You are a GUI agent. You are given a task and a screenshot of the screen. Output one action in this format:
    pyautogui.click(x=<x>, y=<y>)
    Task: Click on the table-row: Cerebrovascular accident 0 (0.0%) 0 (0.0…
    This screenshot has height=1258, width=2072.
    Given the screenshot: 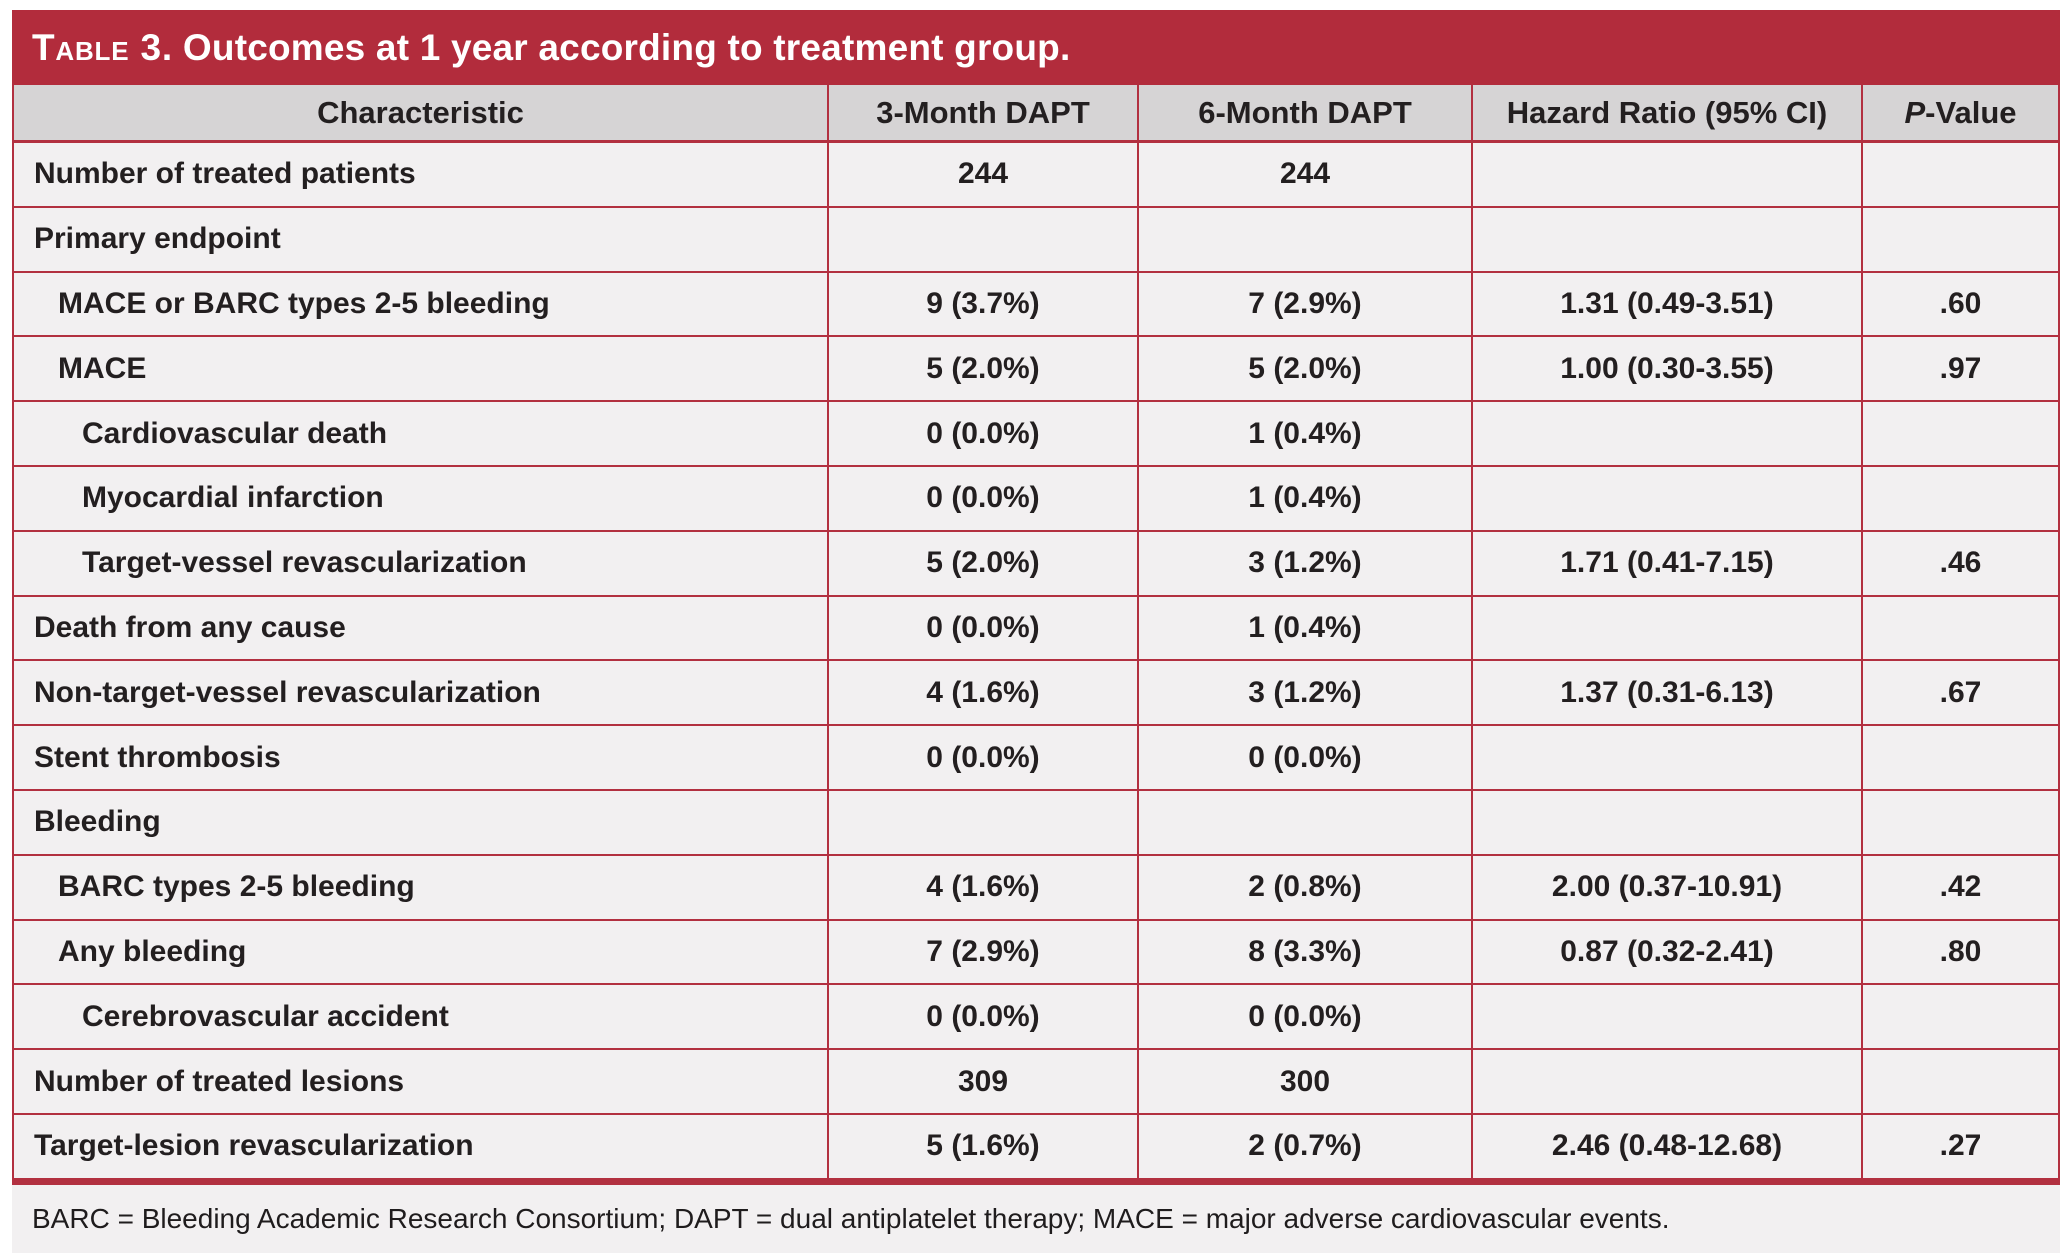 What is the action you would take?
    pyautogui.click(x=1036, y=1018)
    